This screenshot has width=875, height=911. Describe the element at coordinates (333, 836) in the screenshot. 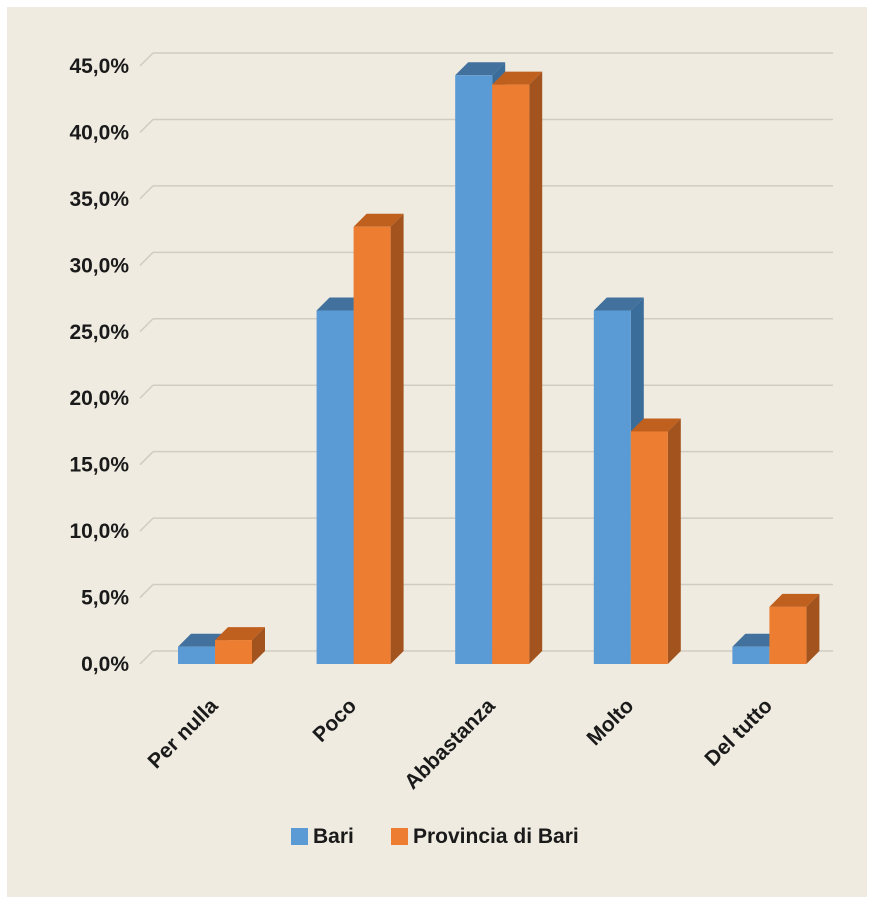

I see `legend-label: Bari` at that location.